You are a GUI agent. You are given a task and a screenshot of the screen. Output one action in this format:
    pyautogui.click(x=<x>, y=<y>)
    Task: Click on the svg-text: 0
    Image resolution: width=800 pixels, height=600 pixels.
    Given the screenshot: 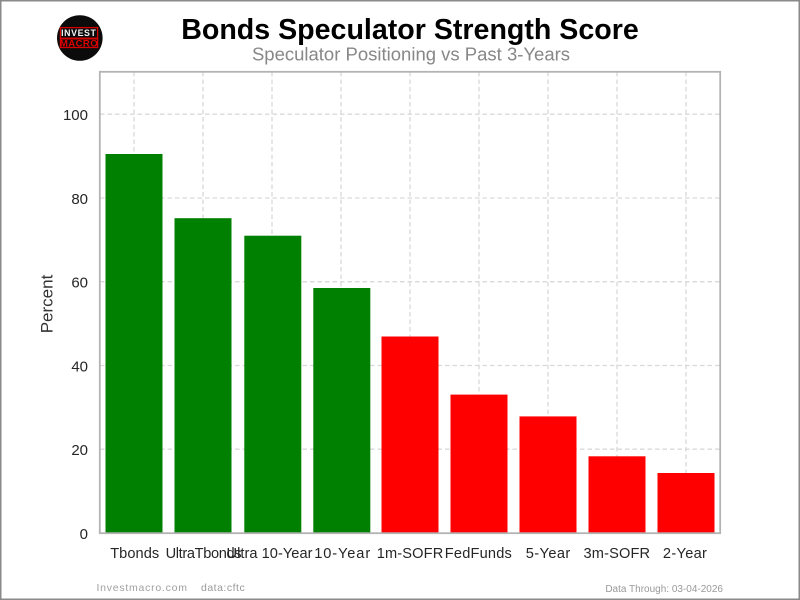 What is the action you would take?
    pyautogui.click(x=84, y=534)
    